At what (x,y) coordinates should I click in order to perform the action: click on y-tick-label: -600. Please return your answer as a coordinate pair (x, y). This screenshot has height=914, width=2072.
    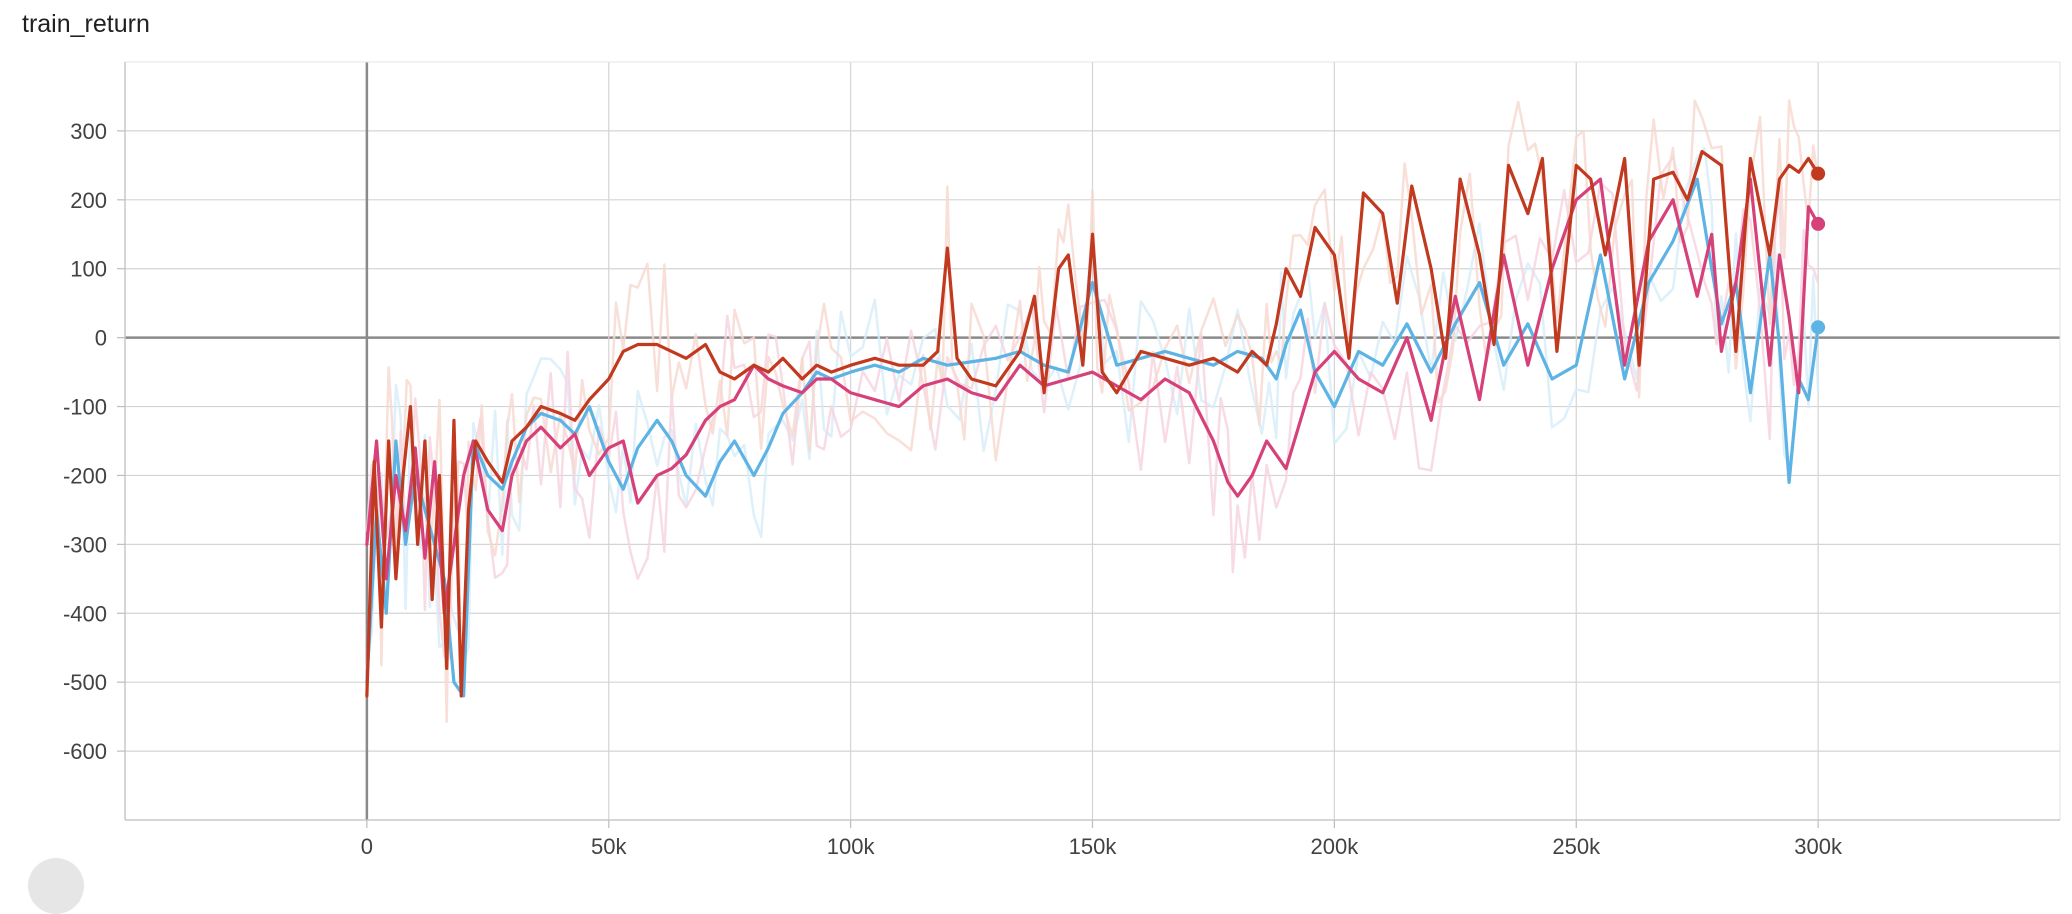
    Looking at the image, I should click on (85, 751).